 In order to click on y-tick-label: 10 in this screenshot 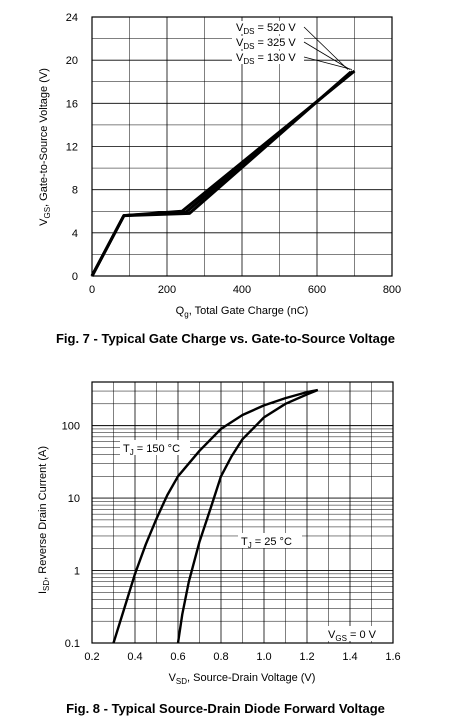, I will do `click(74, 499)`.